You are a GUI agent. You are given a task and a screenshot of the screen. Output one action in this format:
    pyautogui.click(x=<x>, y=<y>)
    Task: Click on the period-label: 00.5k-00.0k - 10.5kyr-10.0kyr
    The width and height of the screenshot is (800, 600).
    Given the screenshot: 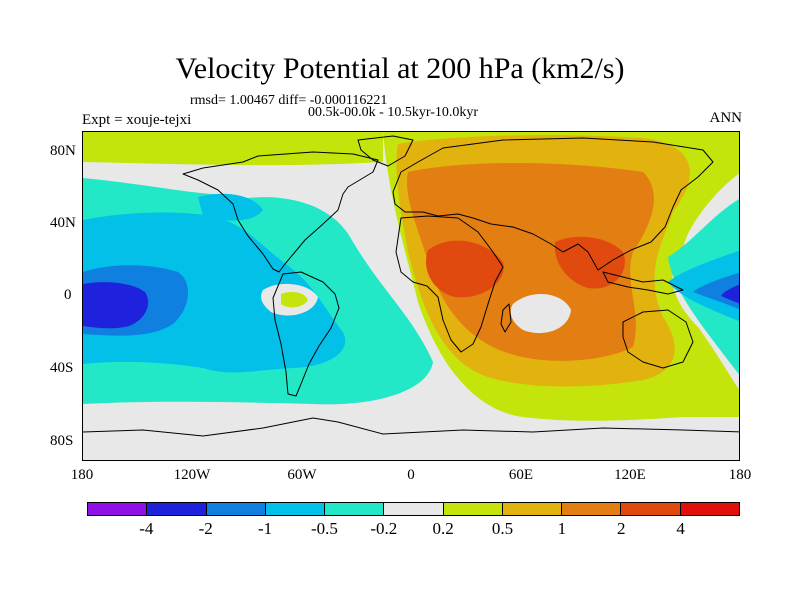 What is the action you would take?
    pyautogui.click(x=393, y=112)
    